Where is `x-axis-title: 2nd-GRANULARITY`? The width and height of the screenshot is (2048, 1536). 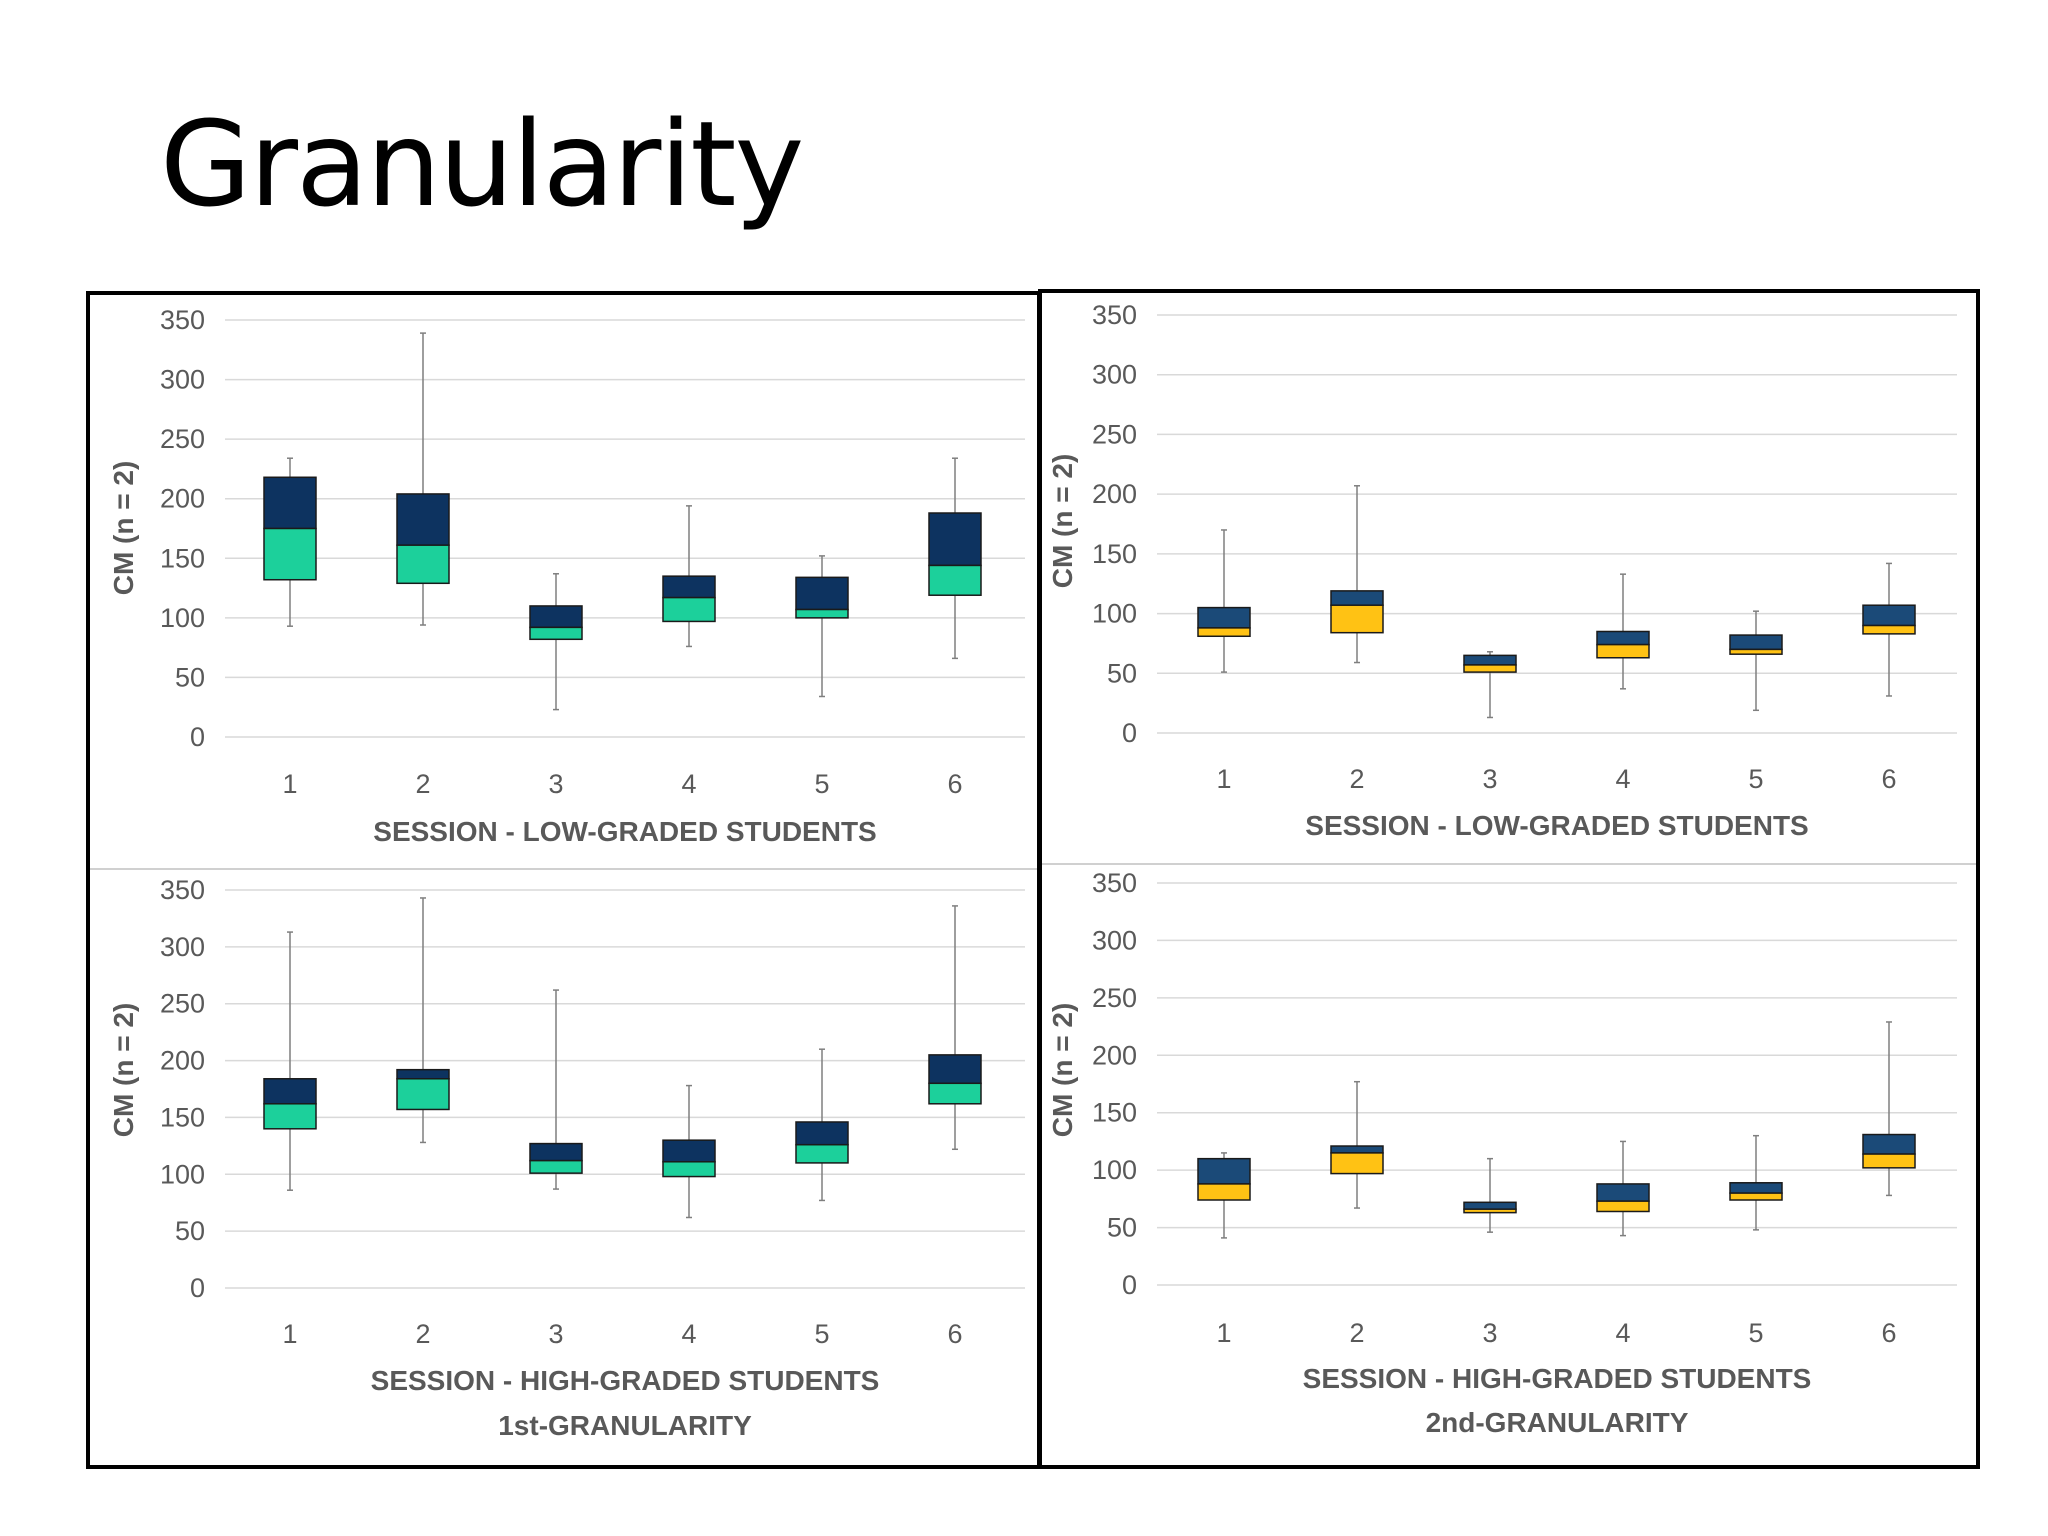
x-axis-title: 2nd-GRANULARITY is located at coordinates (1557, 1422).